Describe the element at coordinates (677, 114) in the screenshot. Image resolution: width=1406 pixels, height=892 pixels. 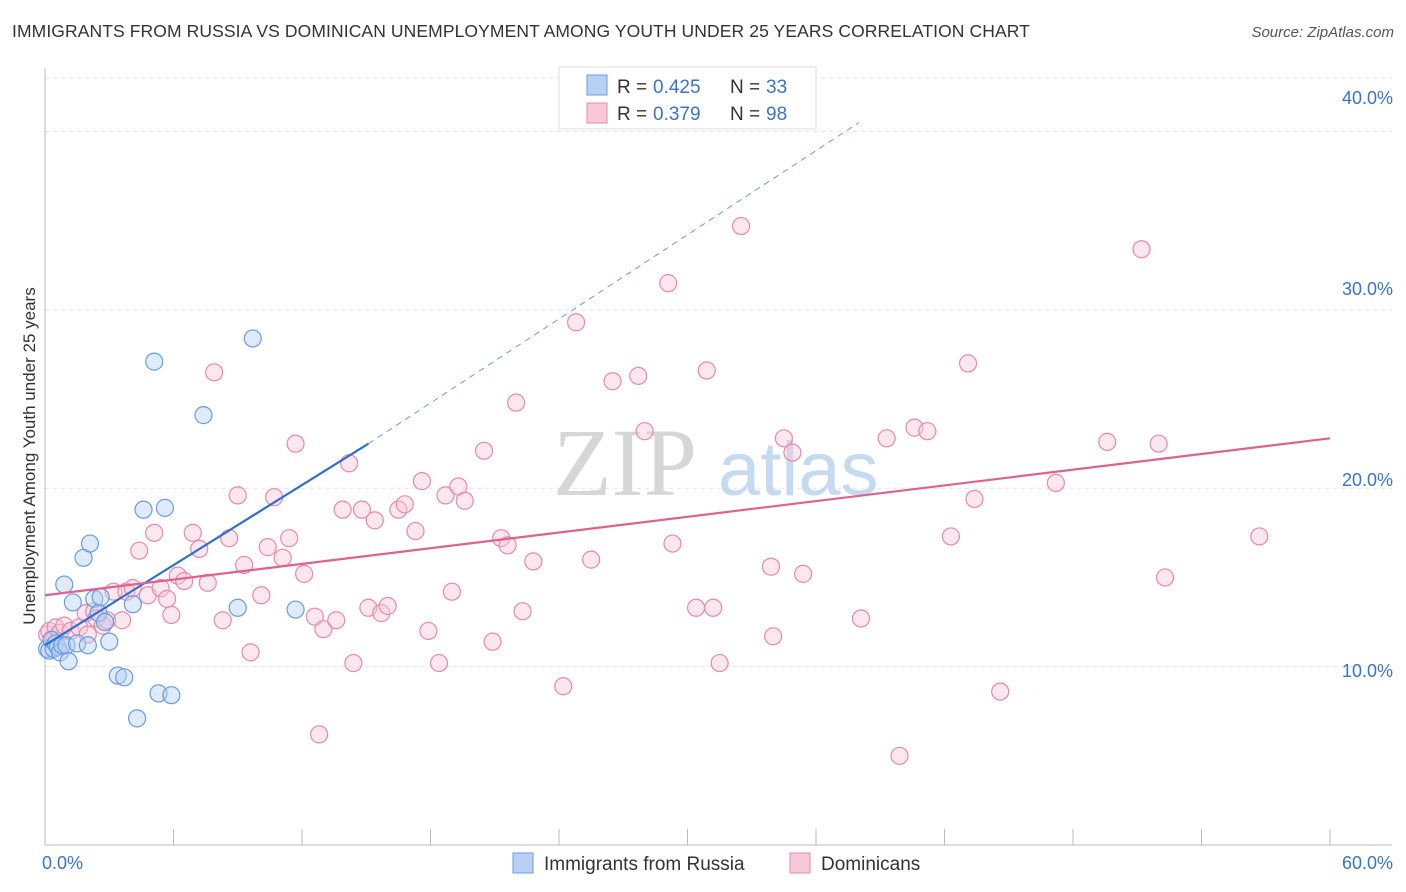
I see `legend-r-value: 0.379` at that location.